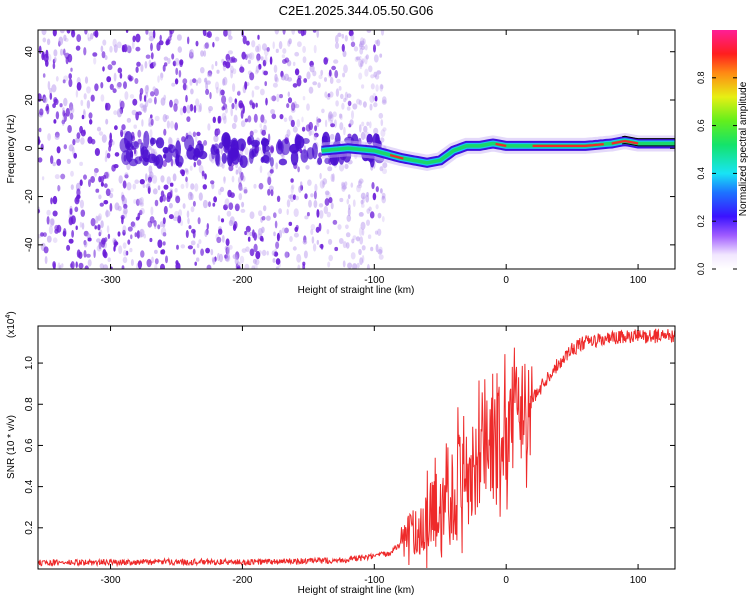  I want to click on spectrogram-xtick-label: -100, so click(374, 280).